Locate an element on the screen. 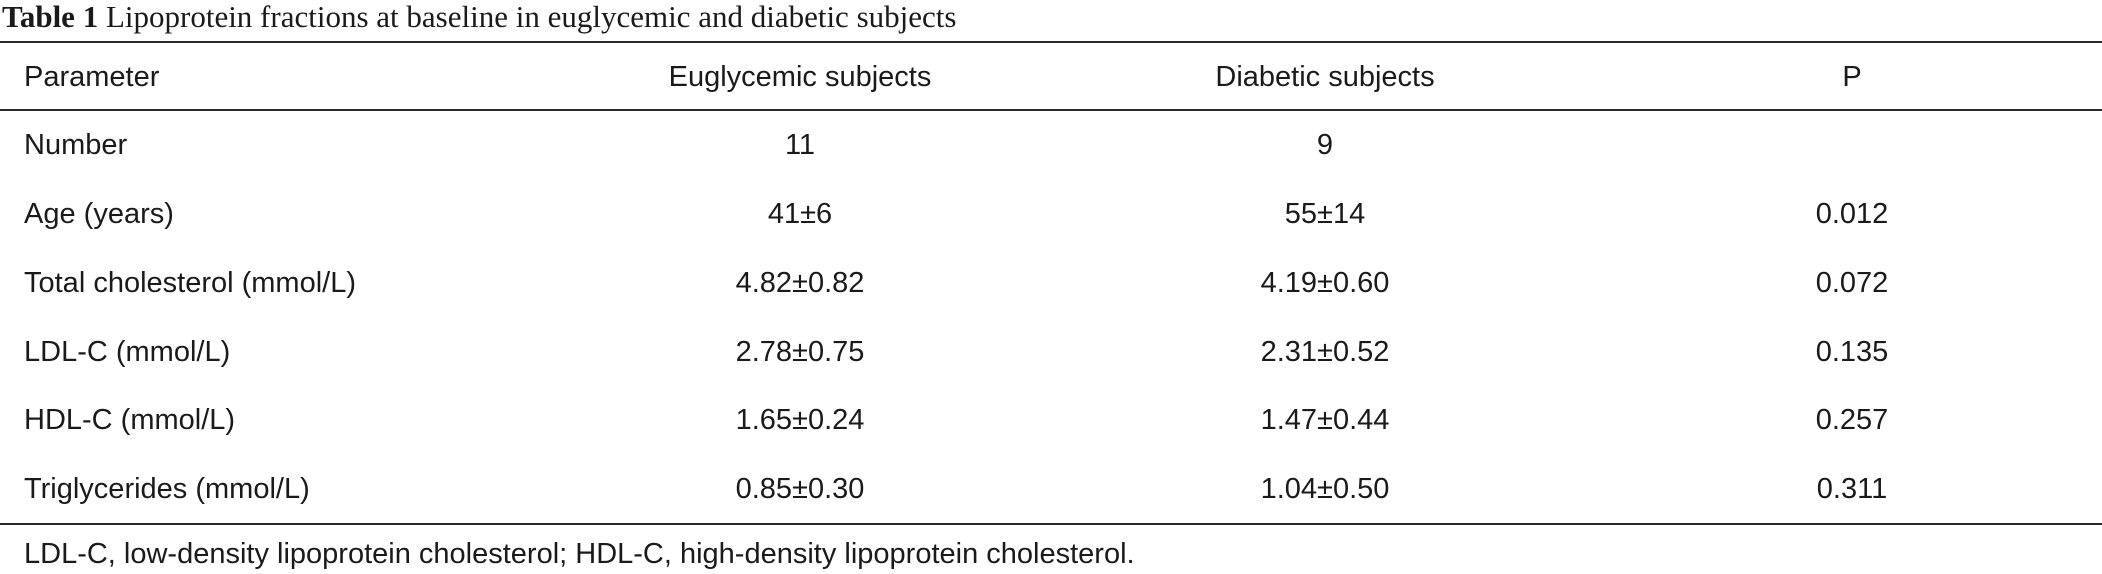 The image size is (2102, 574). table-row: LDL-C (mmol/L) 2.78±0.75 2.31±0.52 0.135 is located at coordinates (1051, 352).